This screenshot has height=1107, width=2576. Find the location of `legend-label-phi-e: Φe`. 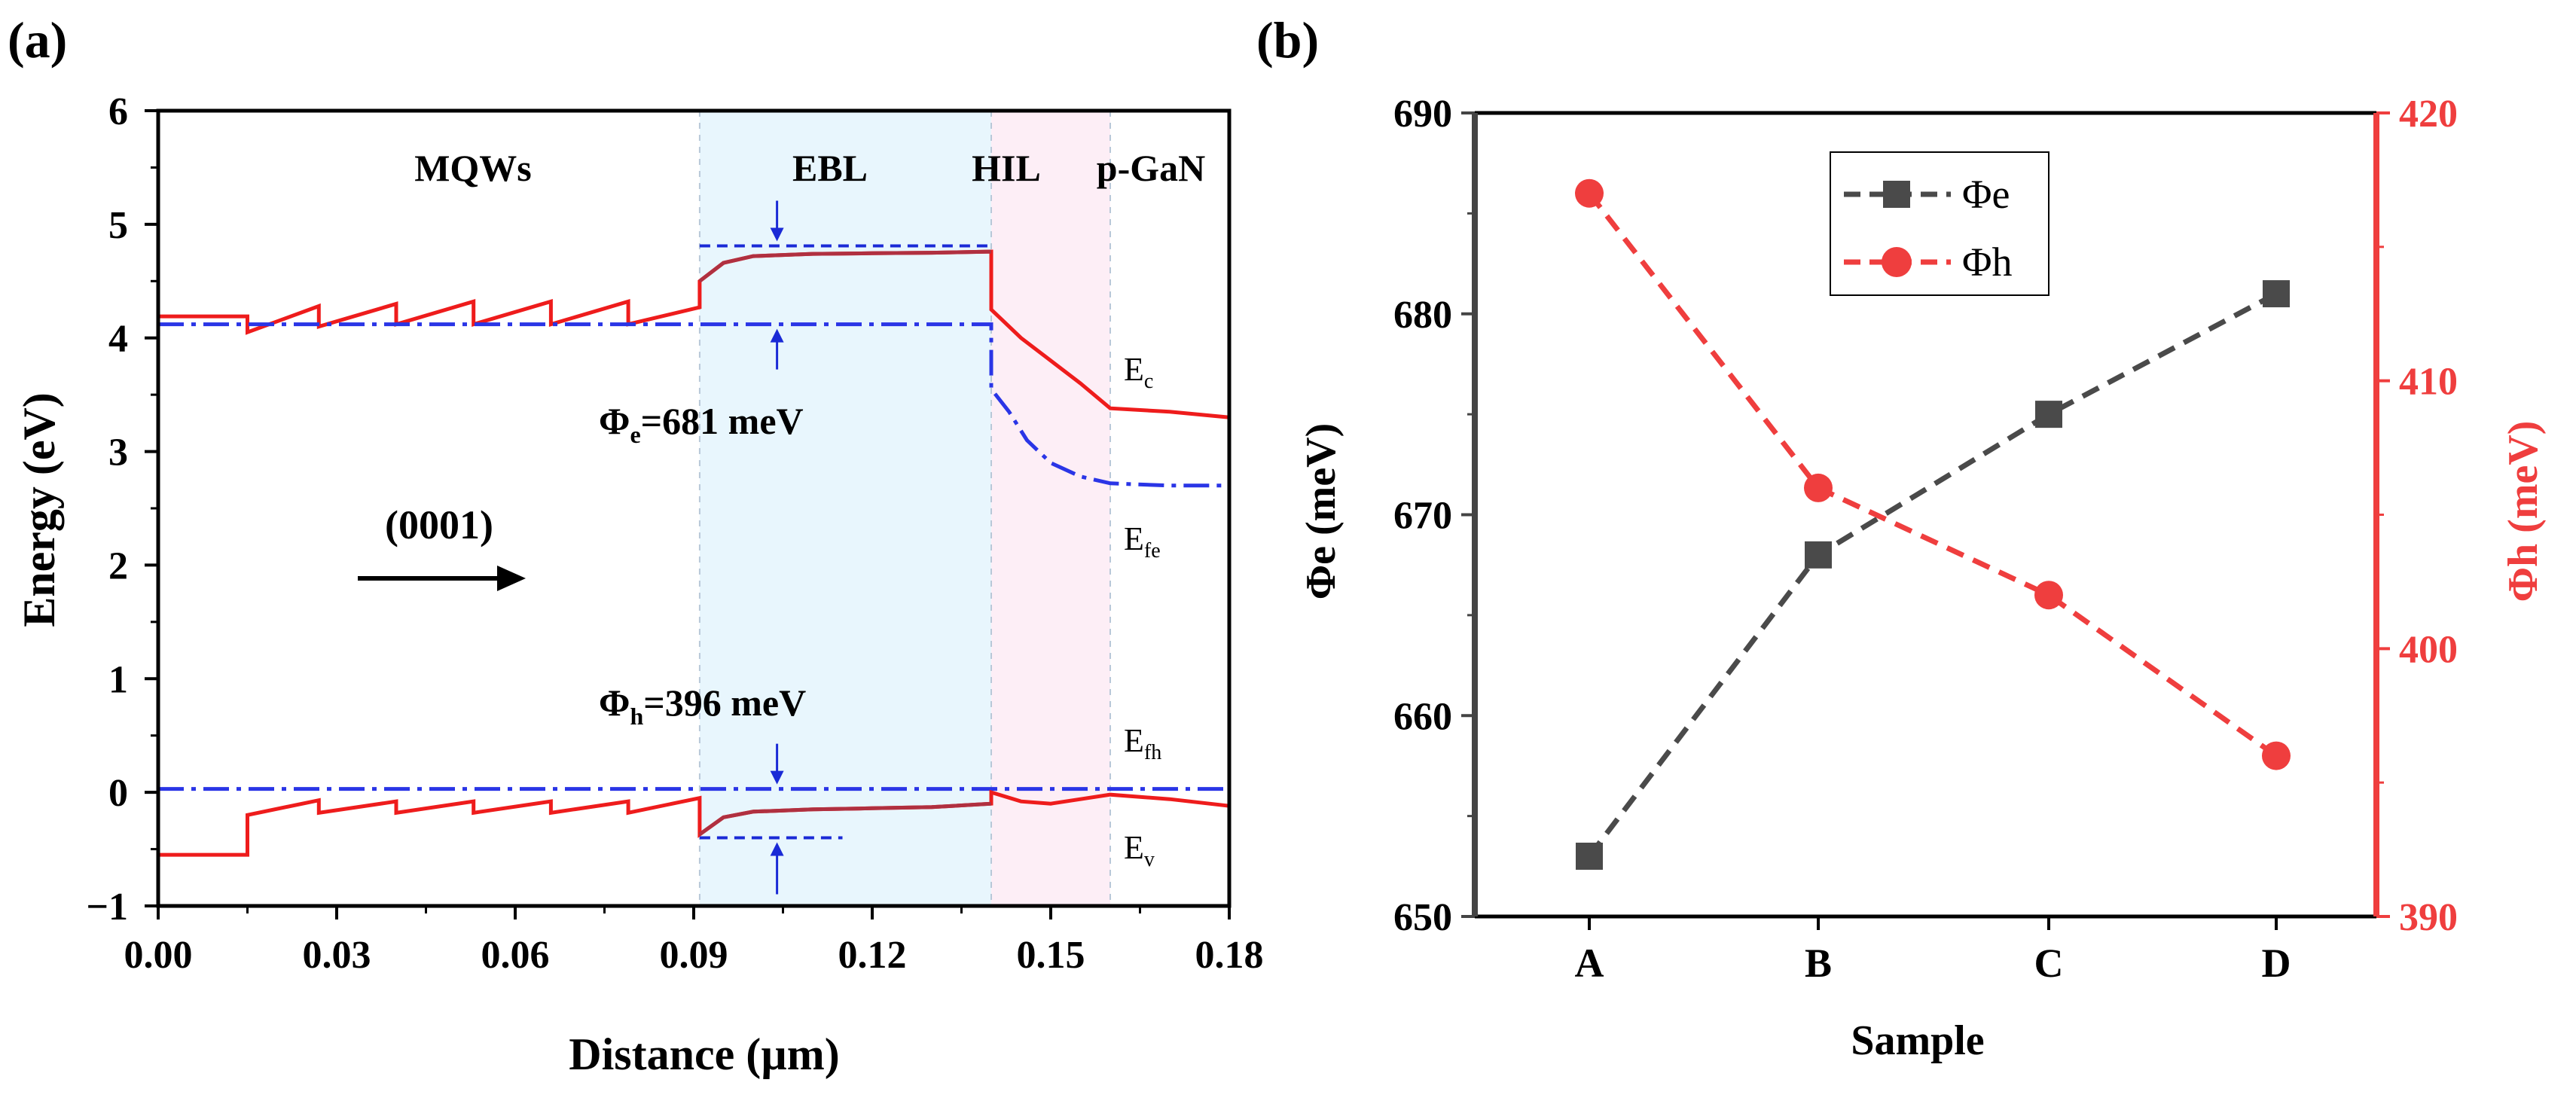

legend-label-phi-e: Φe is located at coordinates (1986, 194).